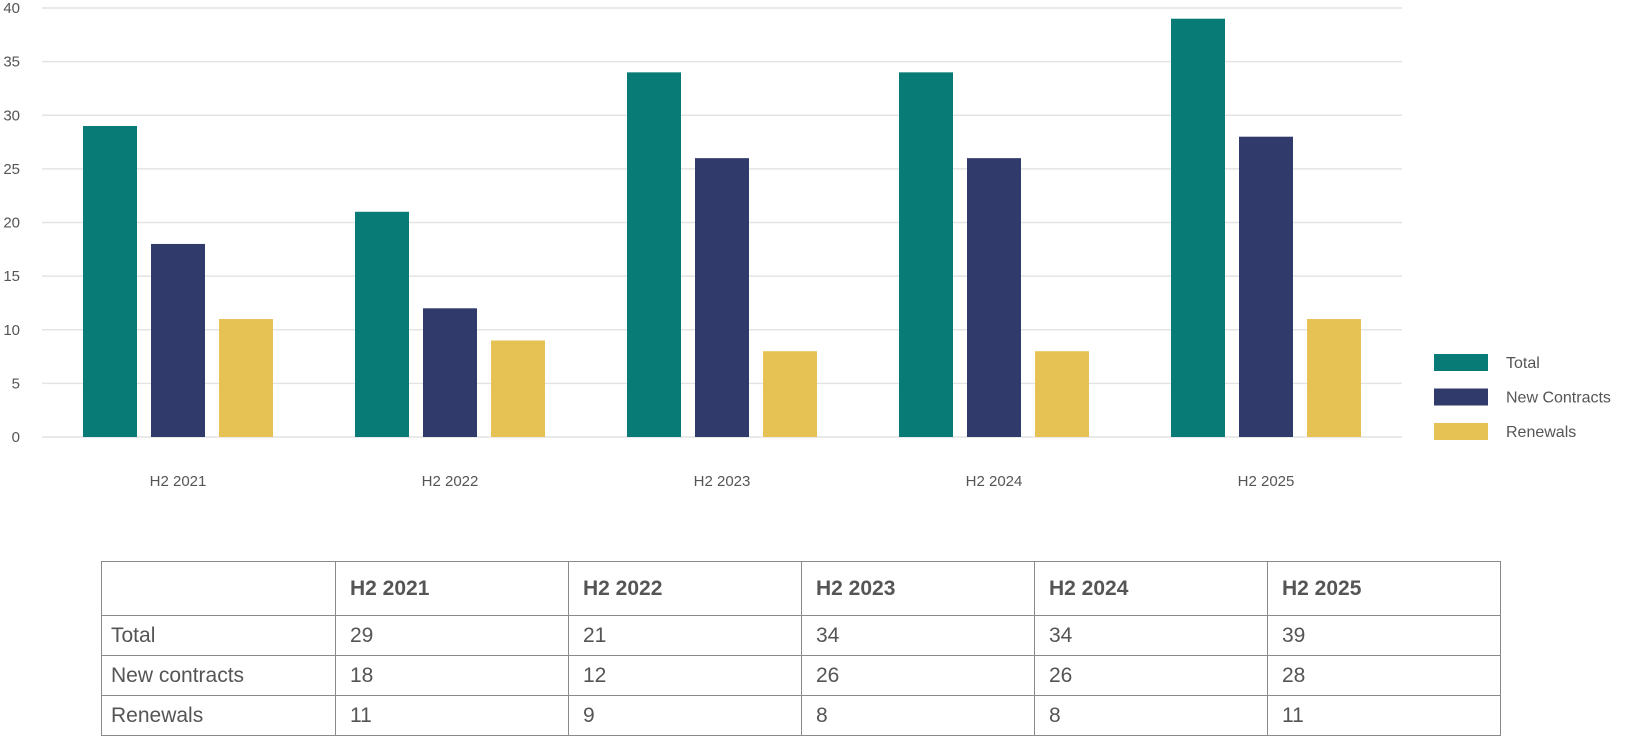 The width and height of the screenshot is (1631, 736). Describe the element at coordinates (685, 715) in the screenshot. I see `table-cell: 9` at that location.